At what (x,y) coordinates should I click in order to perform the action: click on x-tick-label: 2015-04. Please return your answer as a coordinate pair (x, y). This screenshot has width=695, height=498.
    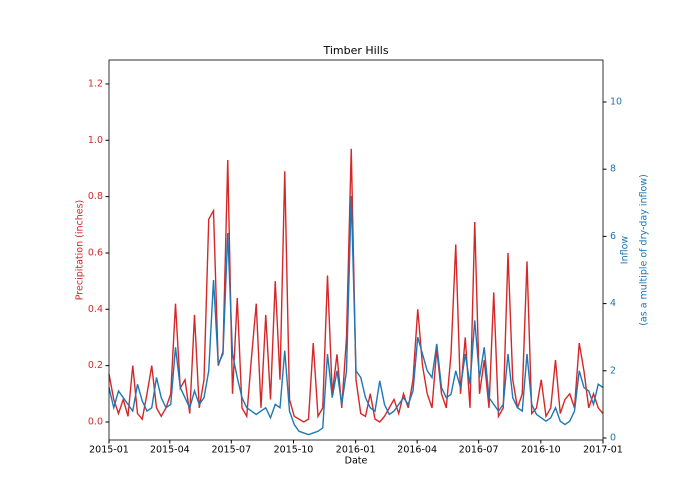
    Looking at the image, I should click on (170, 450).